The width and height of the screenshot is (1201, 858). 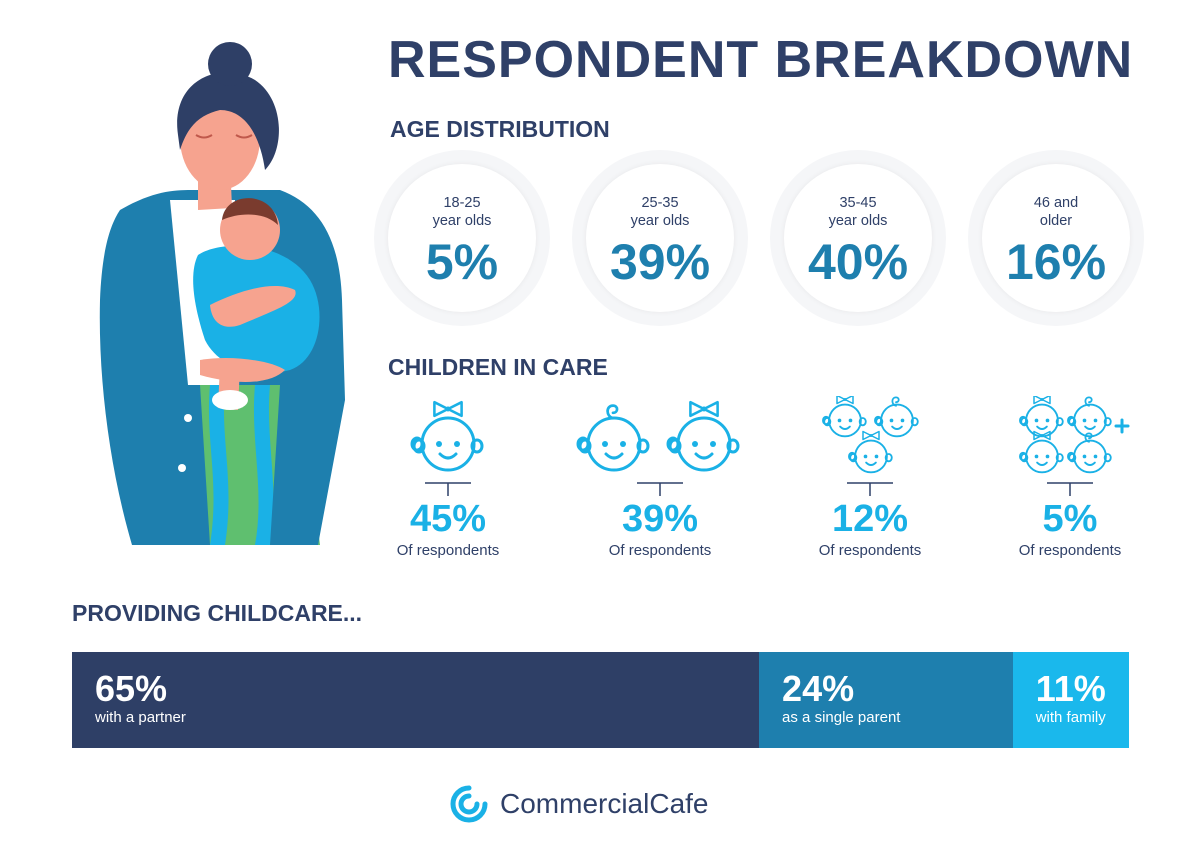 I want to click on segment-caption: with a partner, so click(x=140, y=717).